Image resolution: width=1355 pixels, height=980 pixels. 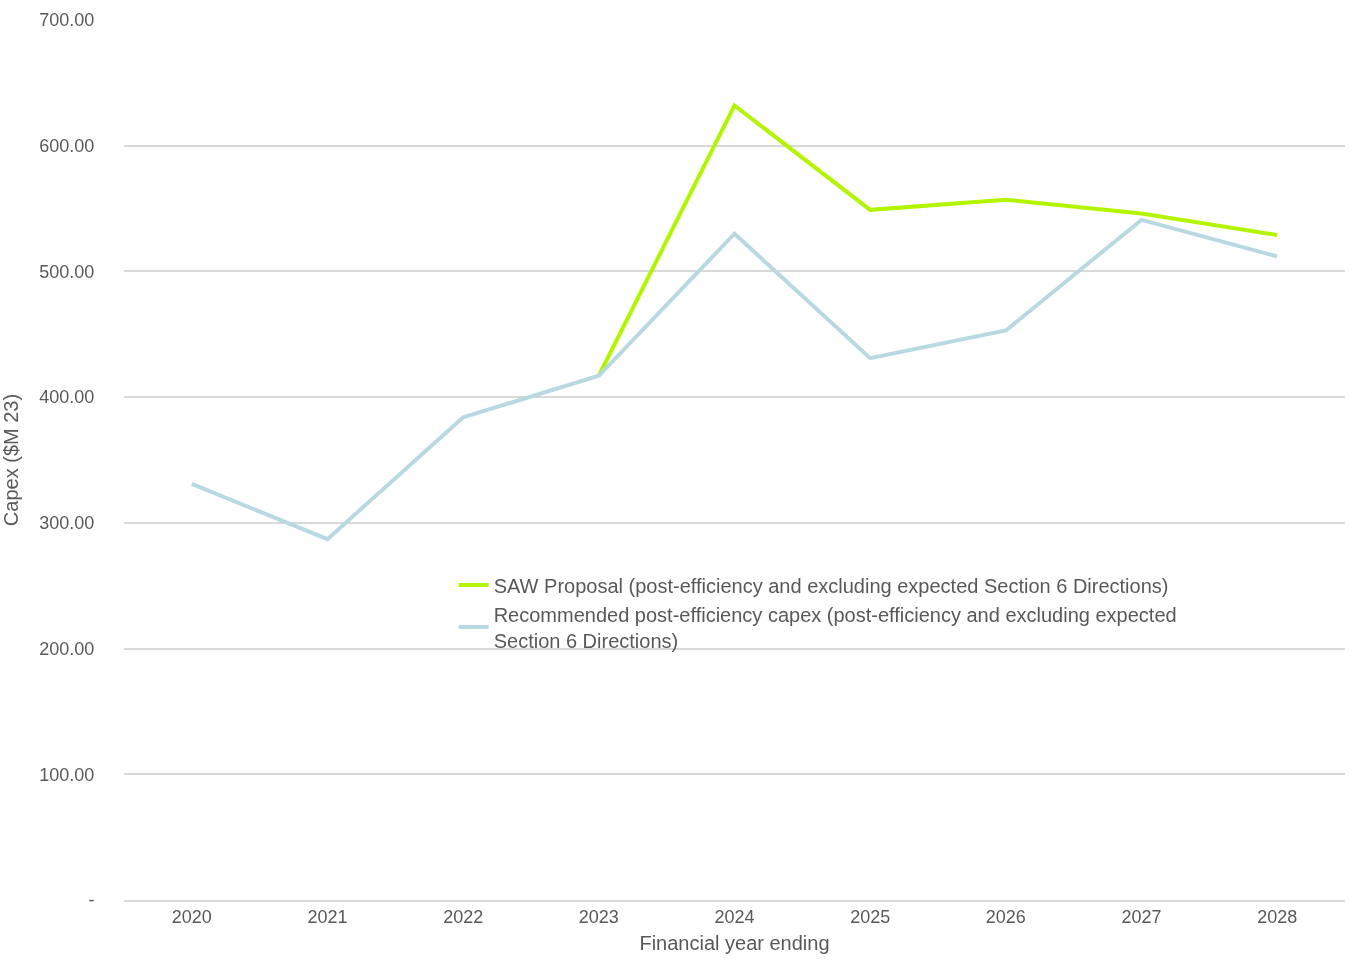 I want to click on y-tick-label: 200.00, so click(x=67, y=648).